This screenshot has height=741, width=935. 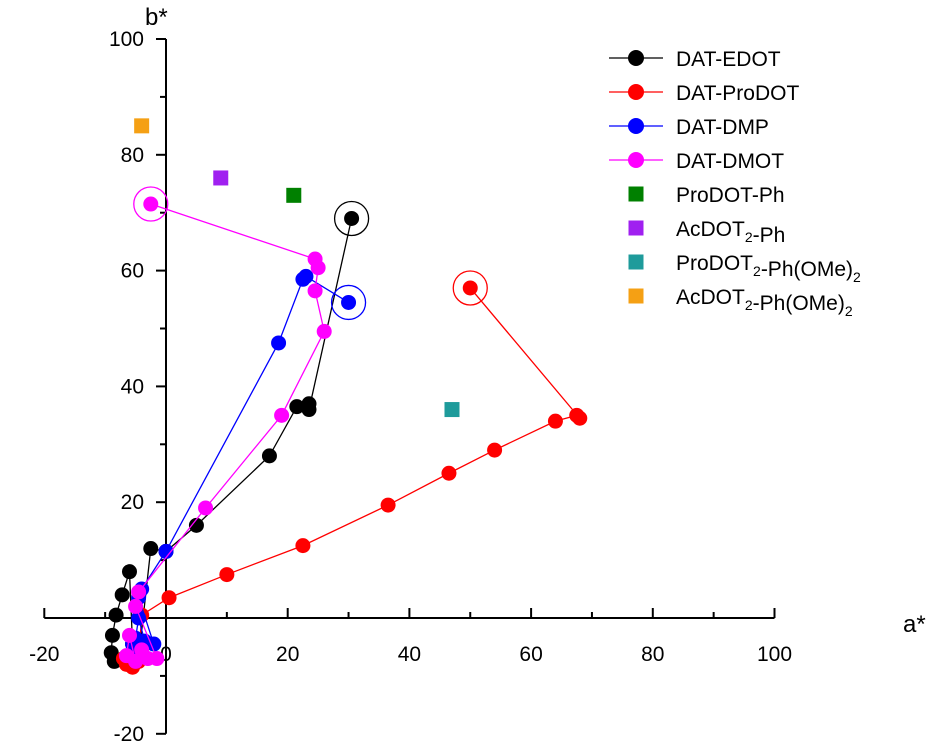 I want to click on y-tick-label: 40, so click(x=132, y=386).